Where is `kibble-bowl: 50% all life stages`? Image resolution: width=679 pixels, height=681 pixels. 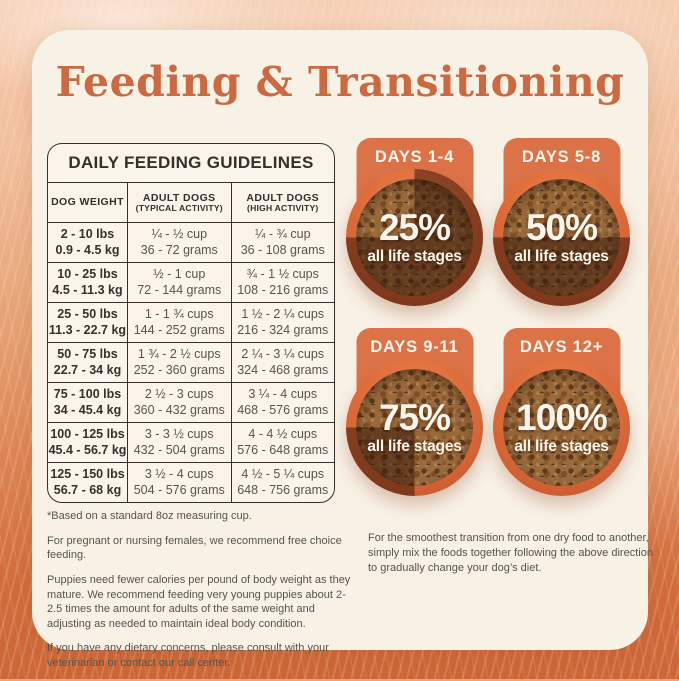
kibble-bowl: 50% all life stages is located at coordinates (561, 237).